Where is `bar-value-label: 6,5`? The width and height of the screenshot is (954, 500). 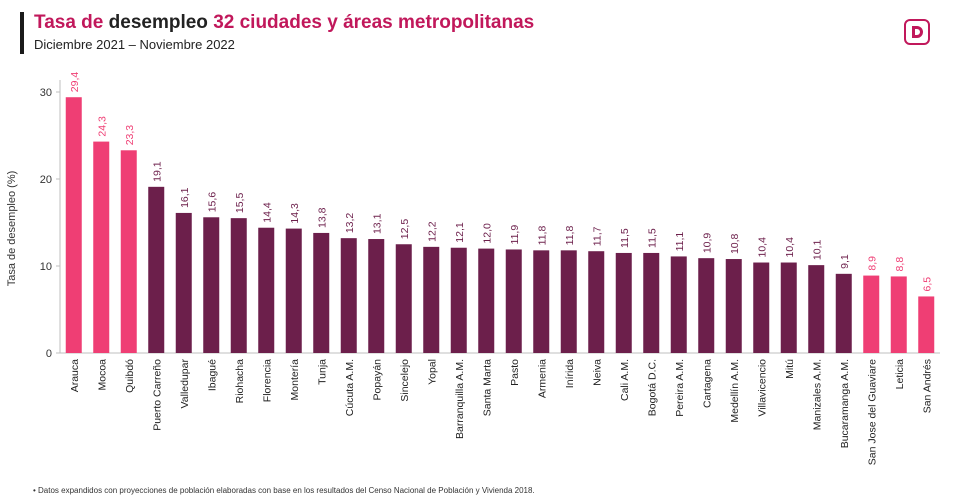
bar-value-label: 6,5 is located at coordinates (927, 284).